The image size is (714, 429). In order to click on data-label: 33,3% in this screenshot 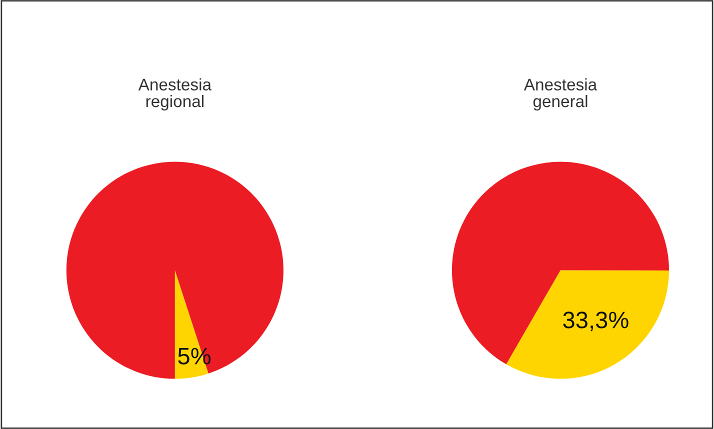, I will do `click(595, 322)`.